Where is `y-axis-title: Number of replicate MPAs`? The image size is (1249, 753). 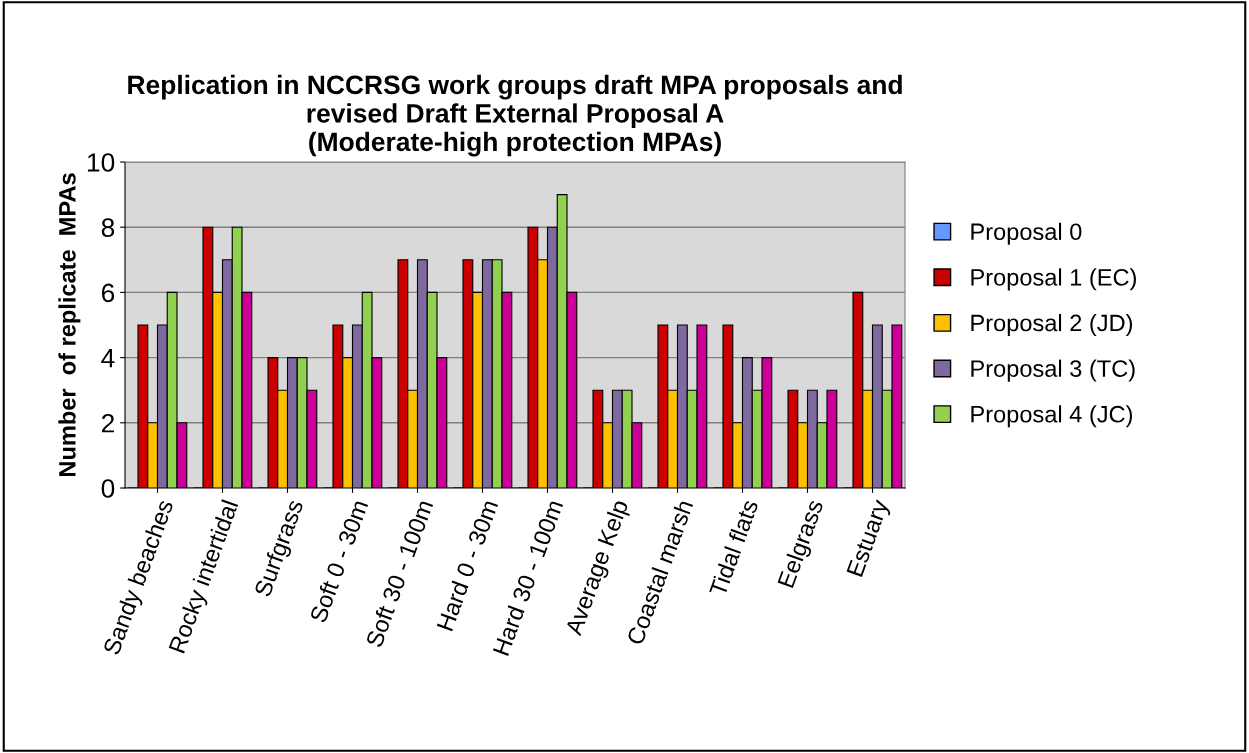 y-axis-title: Number of replicate MPAs is located at coordinates (69, 325).